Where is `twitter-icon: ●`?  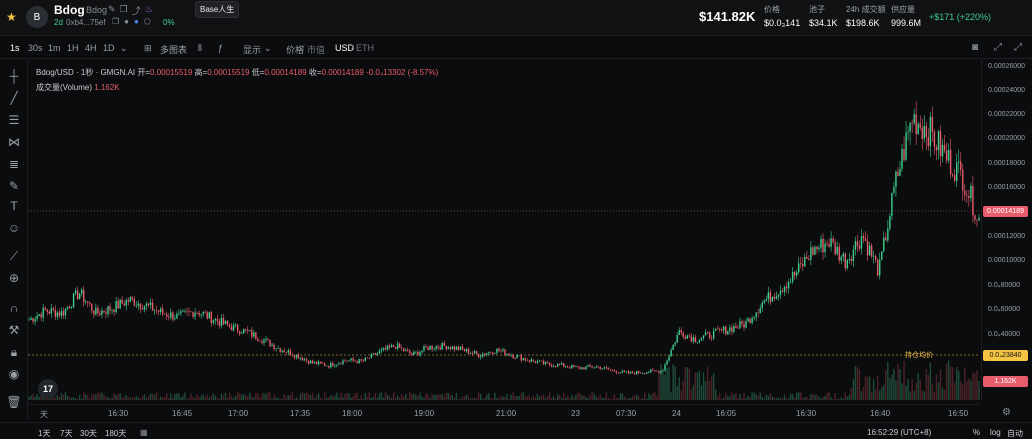 twitter-icon: ● is located at coordinates (127, 21).